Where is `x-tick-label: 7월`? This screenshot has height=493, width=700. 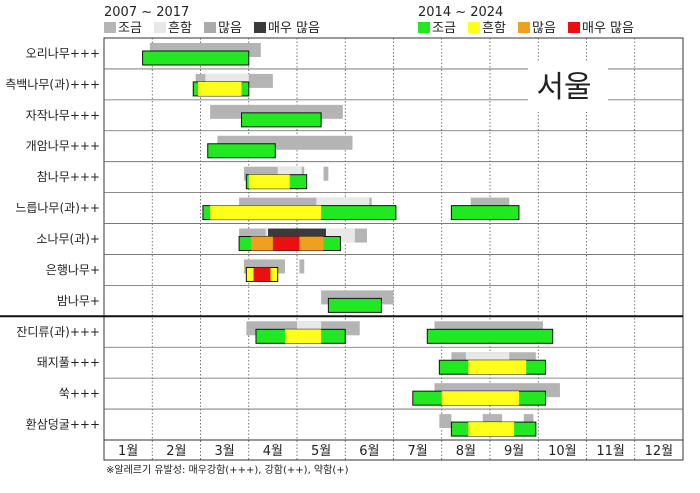 x-tick-label: 7월 is located at coordinates (418, 451).